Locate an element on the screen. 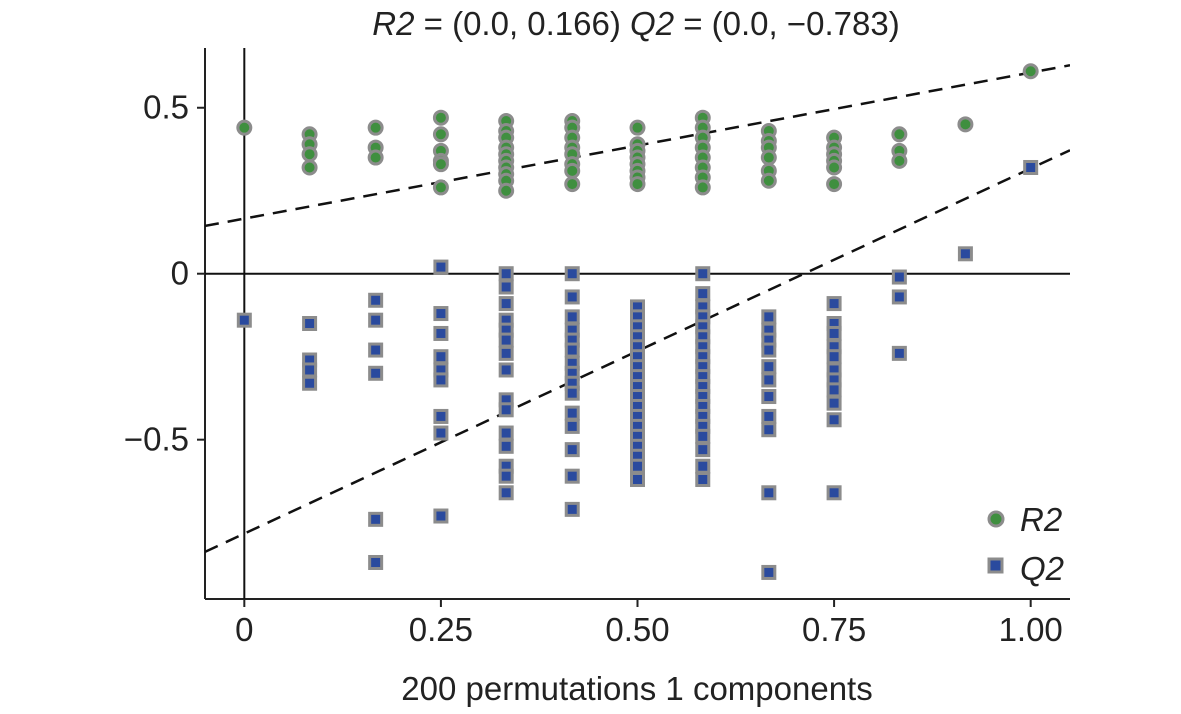 The height and width of the screenshot is (714, 1181). legend: R2 Q2 is located at coordinates (1025, 544).